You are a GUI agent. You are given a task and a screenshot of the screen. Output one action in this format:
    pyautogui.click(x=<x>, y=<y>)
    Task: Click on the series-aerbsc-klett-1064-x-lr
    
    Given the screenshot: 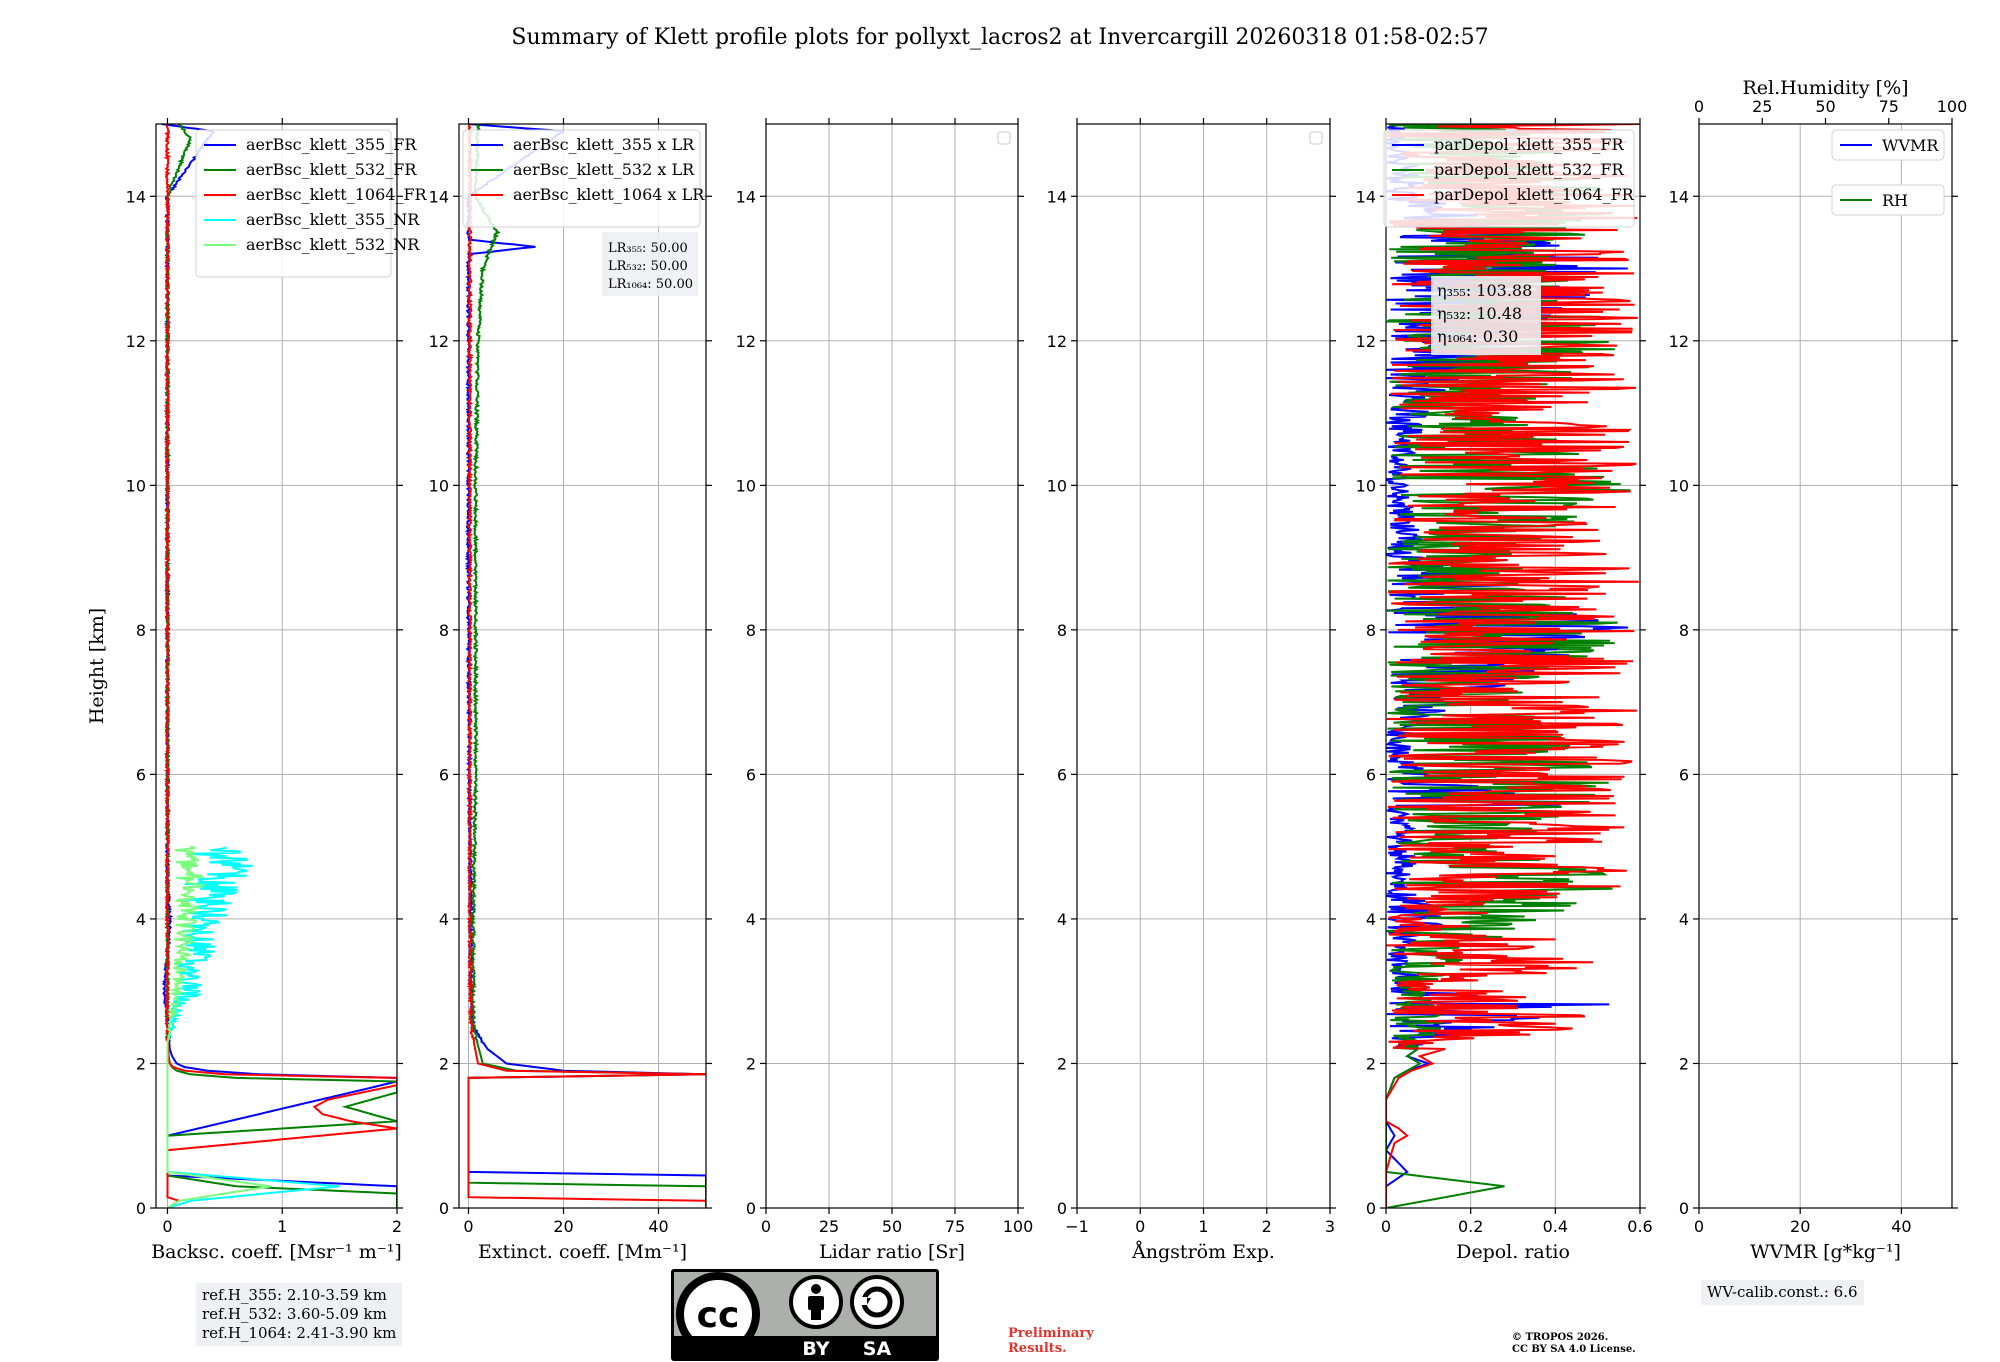 What is the action you would take?
    pyautogui.click(x=586, y=666)
    